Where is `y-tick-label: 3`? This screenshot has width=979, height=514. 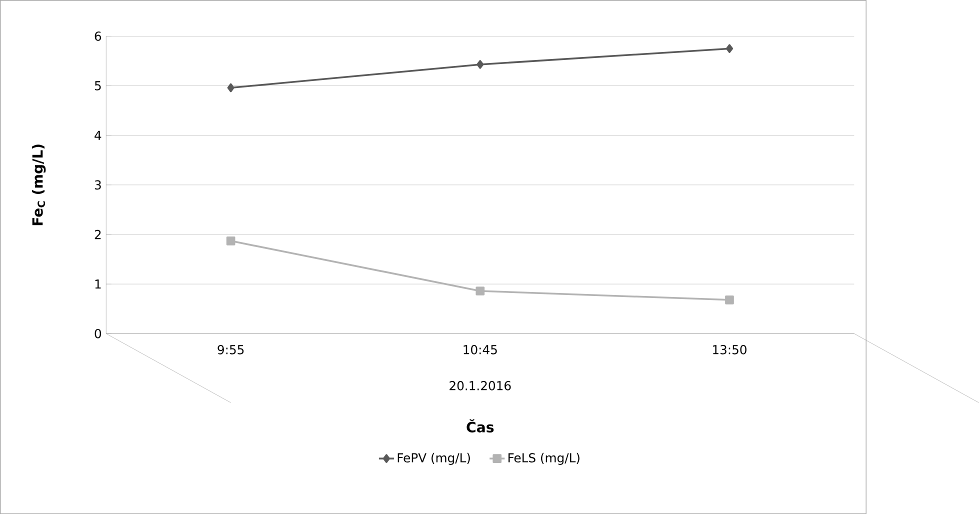 y-tick-label: 3 is located at coordinates (97, 185).